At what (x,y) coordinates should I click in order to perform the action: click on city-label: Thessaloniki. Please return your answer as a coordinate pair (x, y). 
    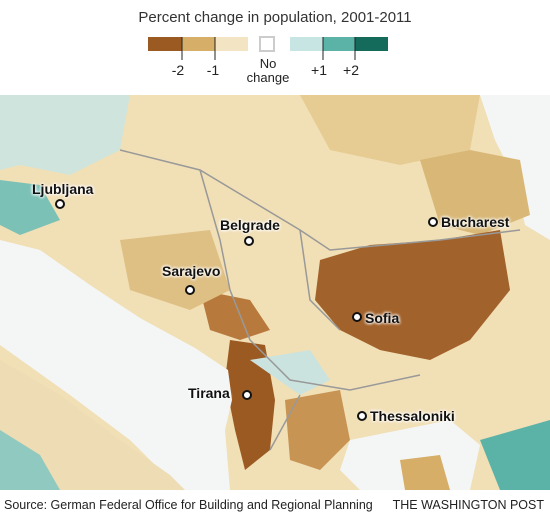
    Looking at the image, I should click on (412, 416).